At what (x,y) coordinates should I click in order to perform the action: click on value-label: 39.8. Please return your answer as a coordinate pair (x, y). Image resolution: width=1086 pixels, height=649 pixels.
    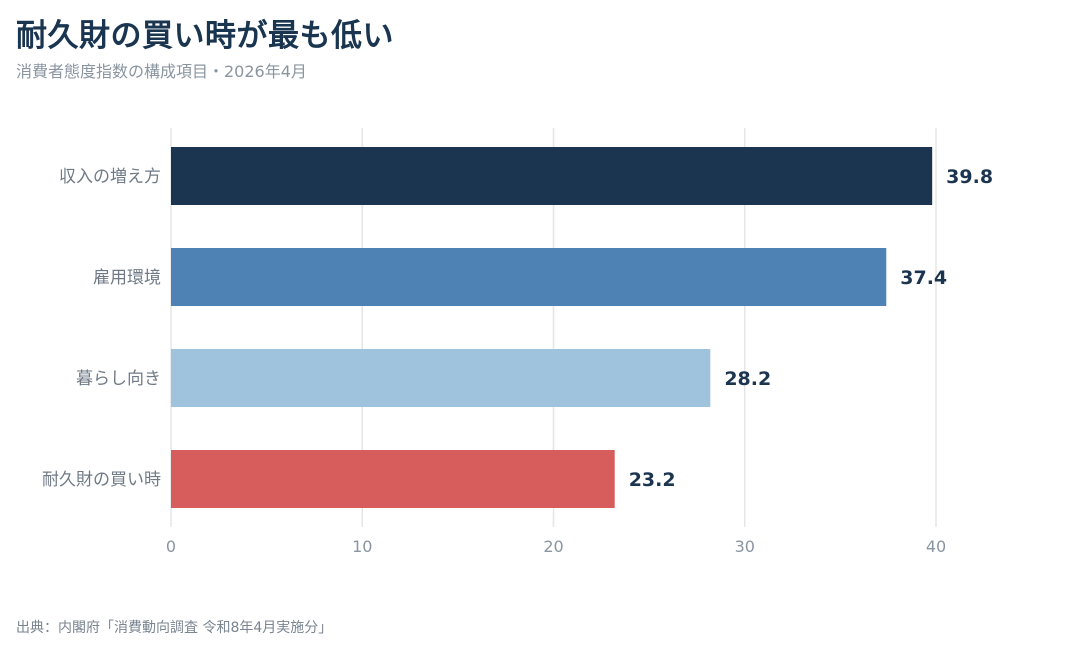
    Looking at the image, I should click on (969, 177).